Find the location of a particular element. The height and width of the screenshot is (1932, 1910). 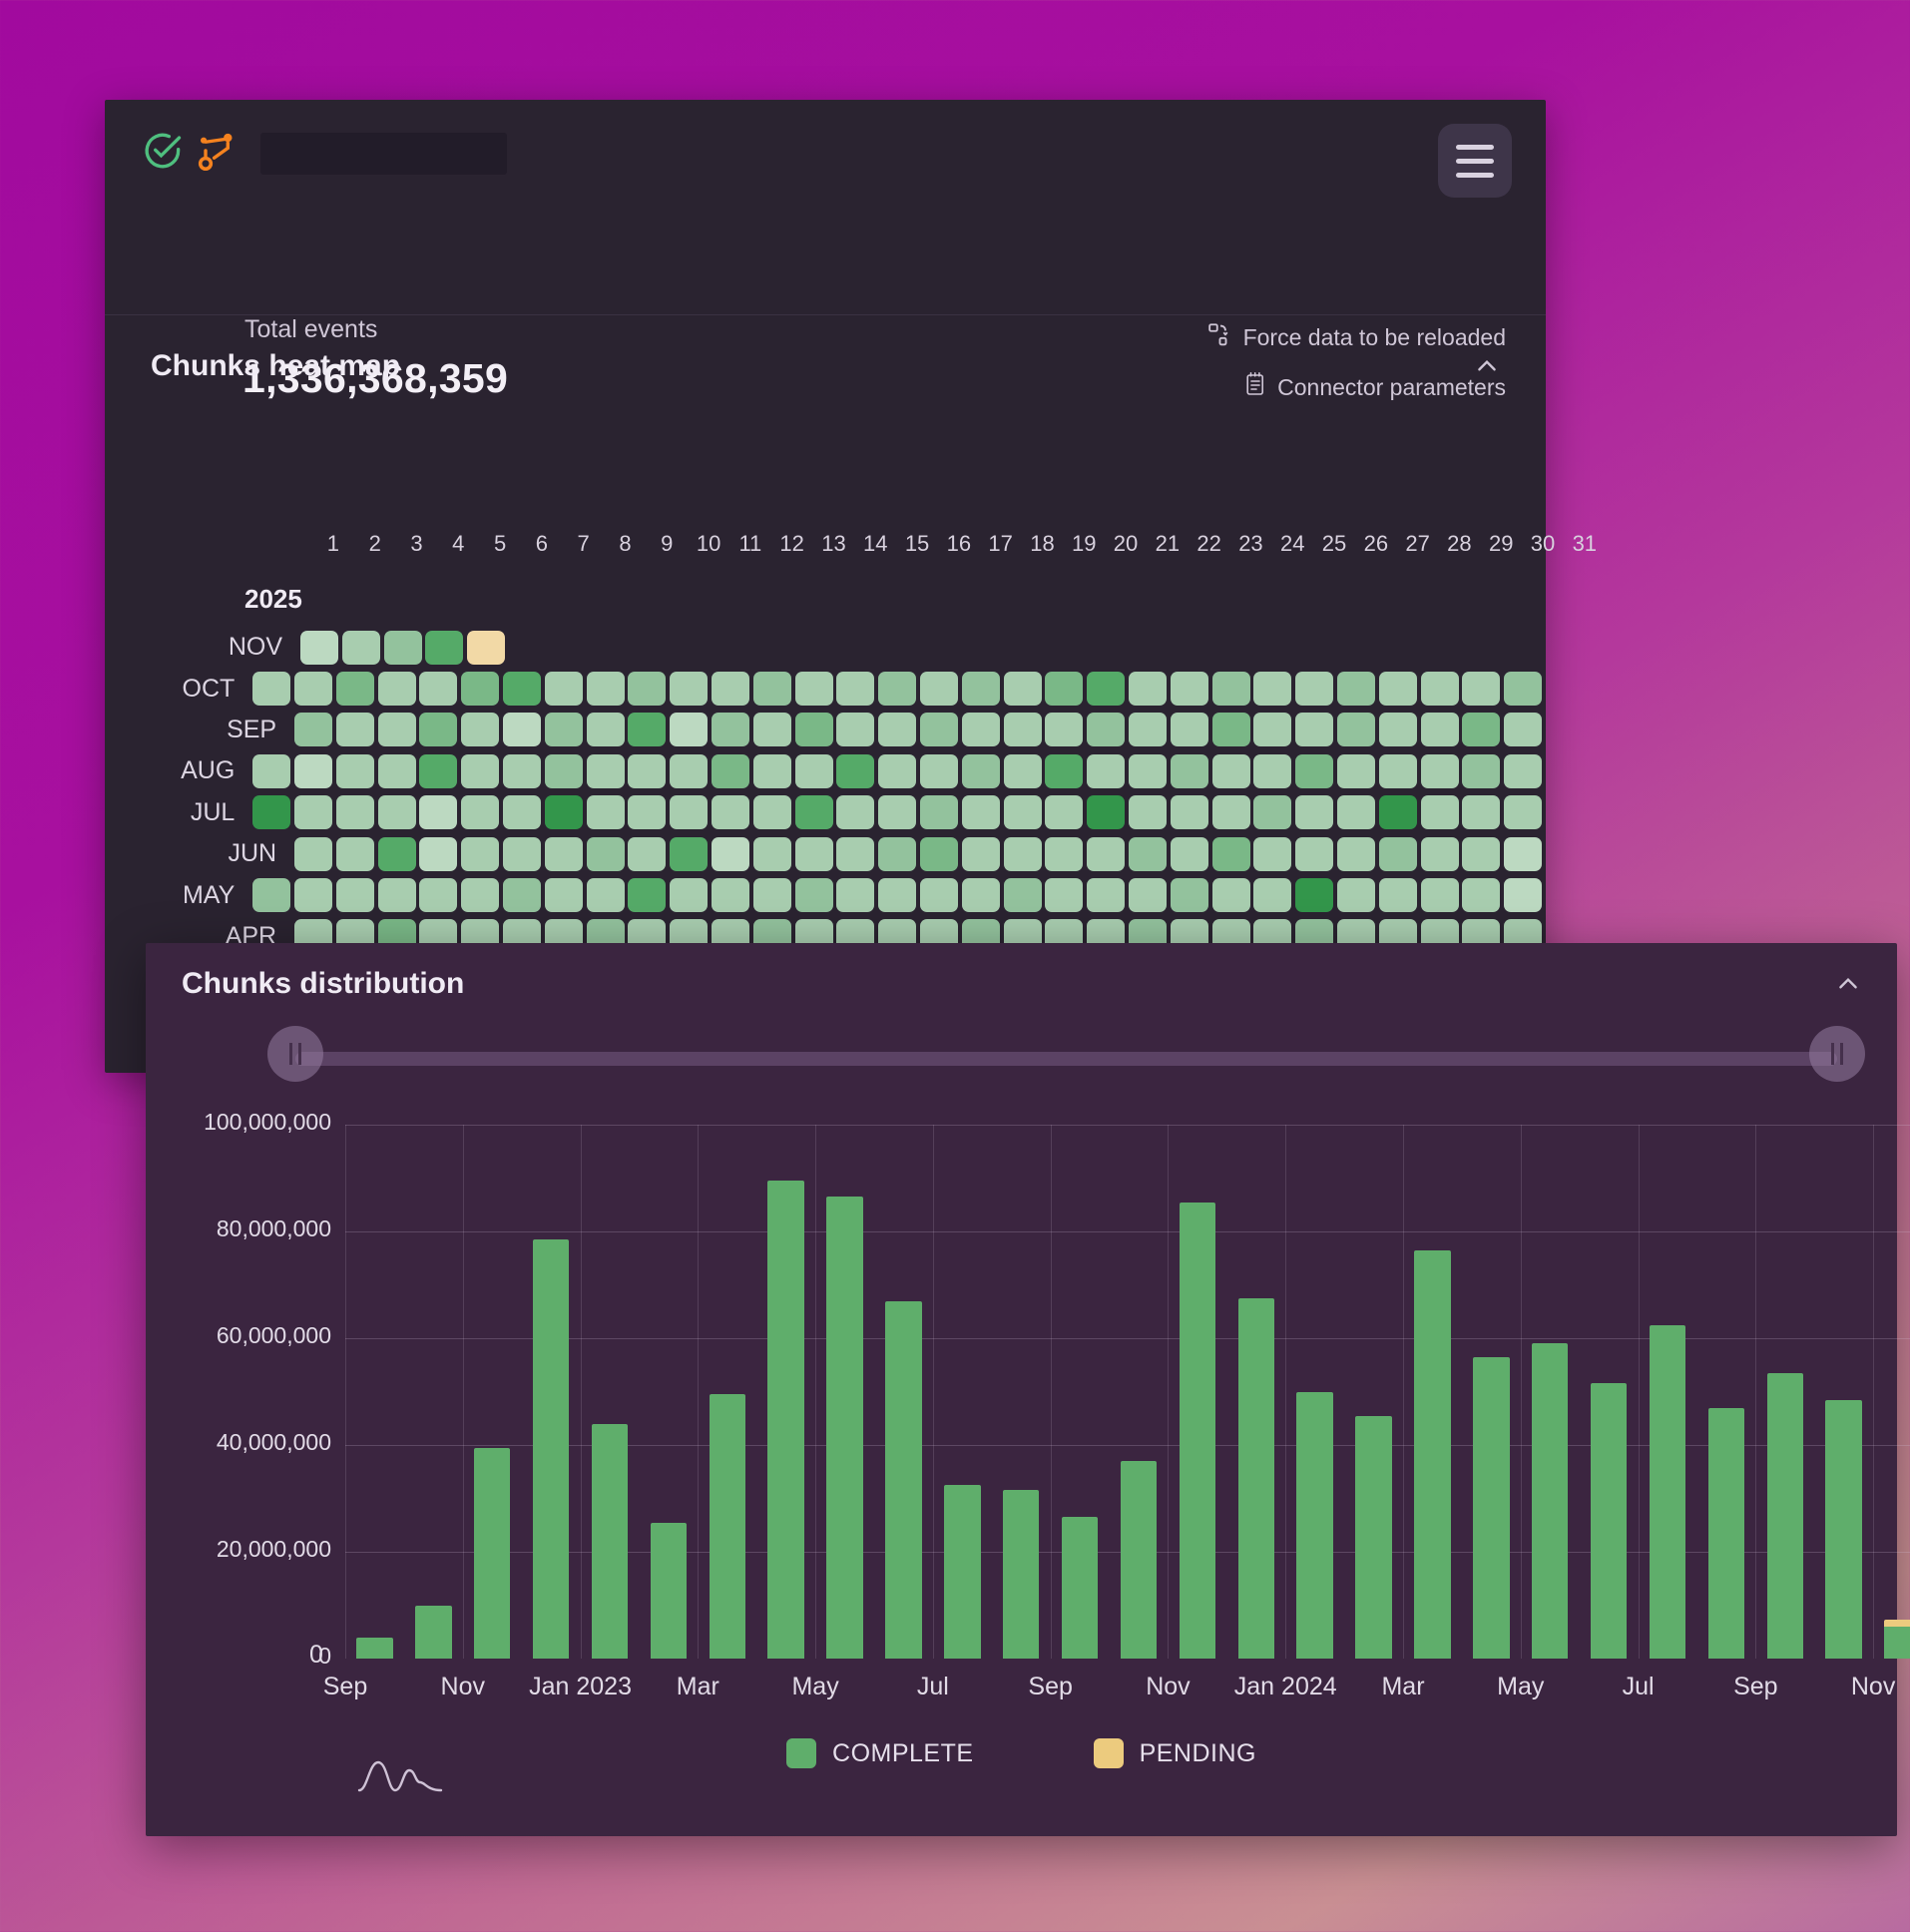

slider-track is located at coordinates (1066, 1059).